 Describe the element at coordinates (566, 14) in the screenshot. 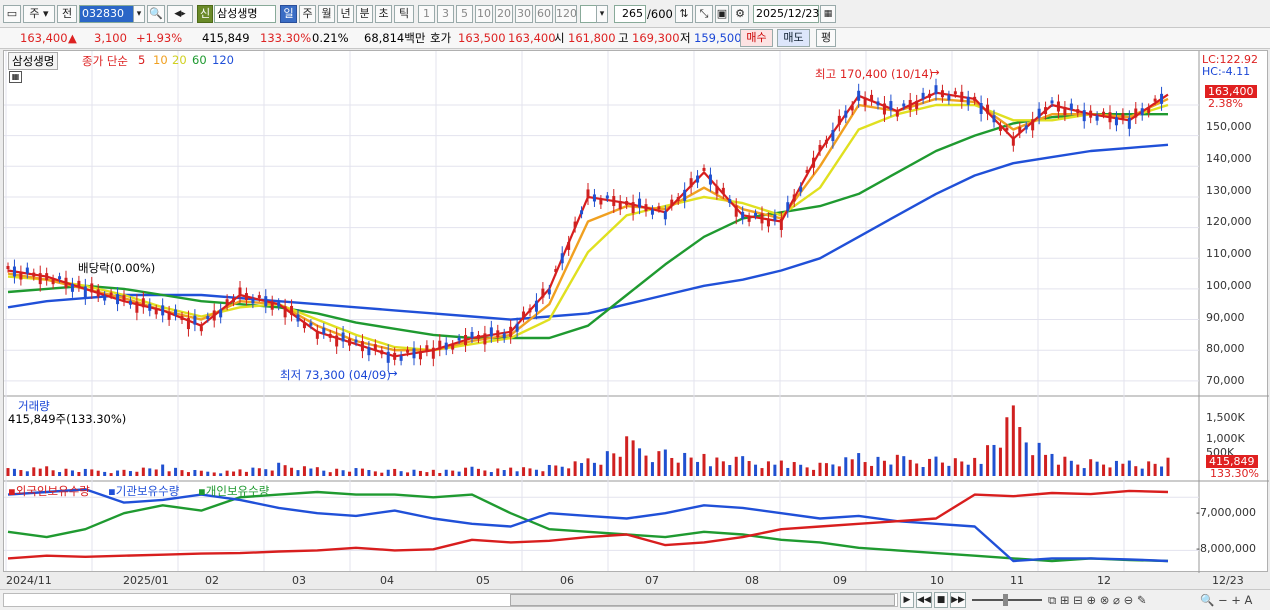

I see `interval-120: 120` at that location.